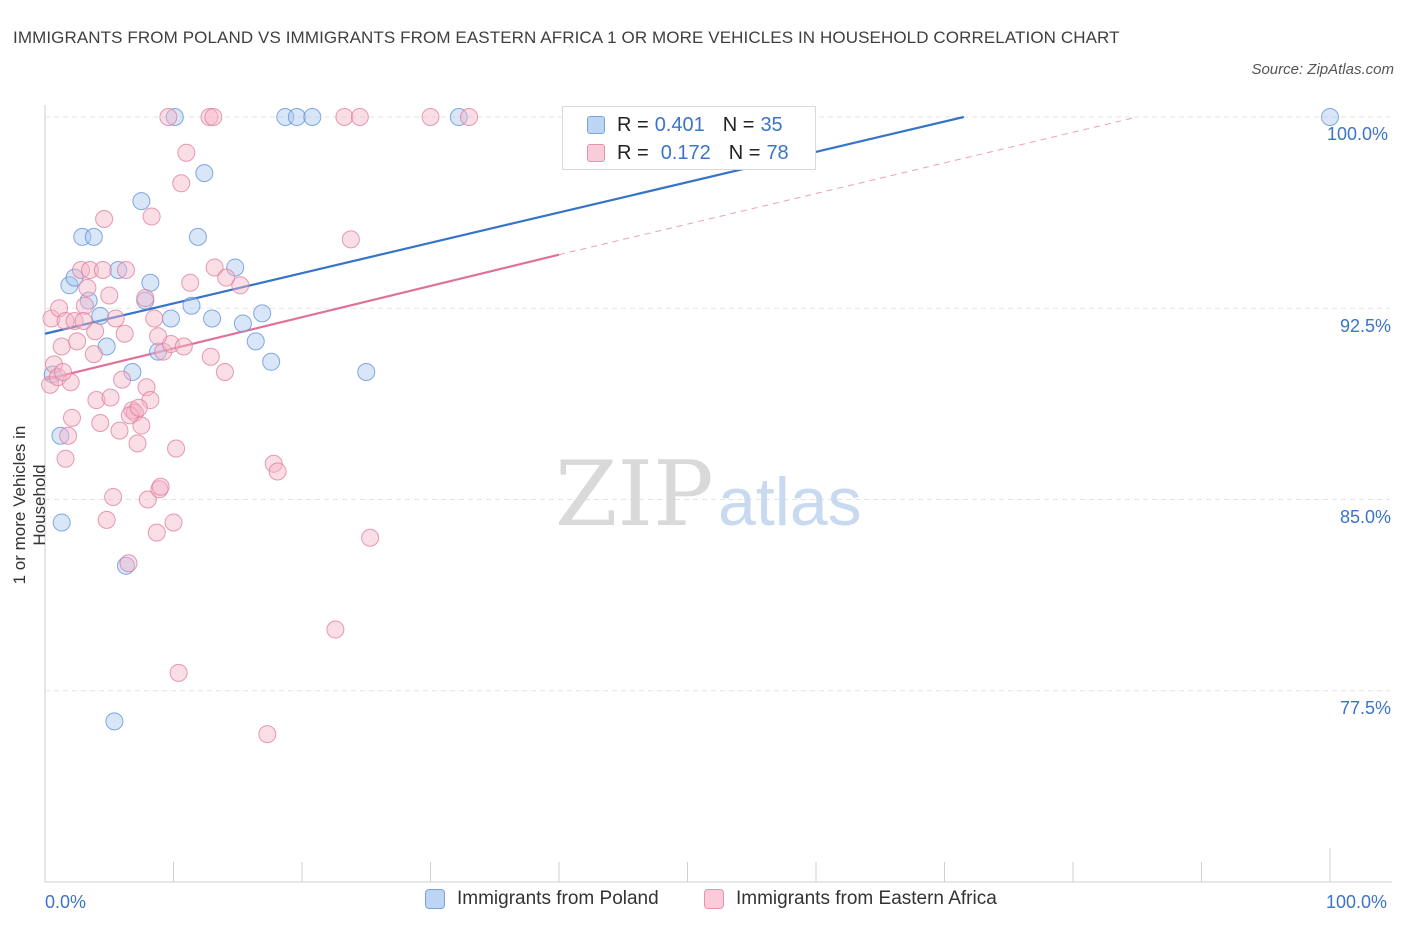 The height and width of the screenshot is (930, 1406). What do you see at coordinates (435, 899) in the screenshot?
I see `series-swatch-poland` at bounding box center [435, 899].